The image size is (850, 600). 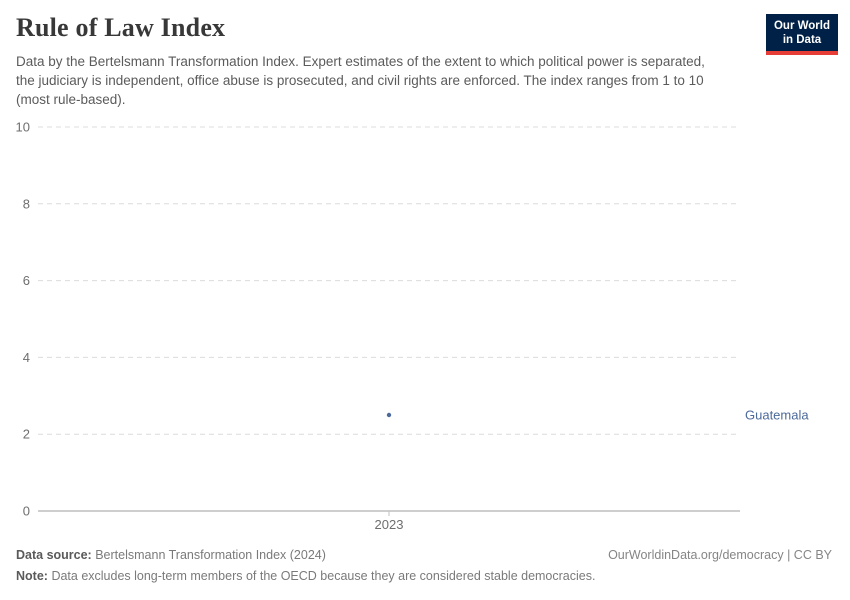 I want to click on note-label: Note:, so click(x=32, y=576).